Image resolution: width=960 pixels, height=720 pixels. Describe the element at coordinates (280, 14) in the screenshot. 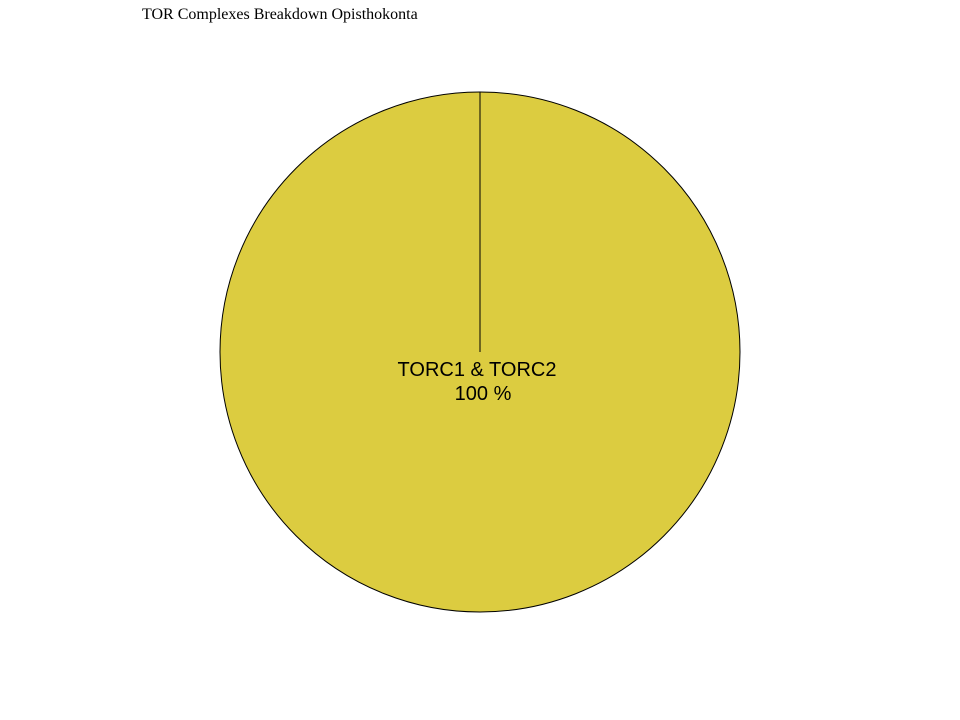

I see `chart-title: TOR Complexes Breakdown Opisthokonta` at that location.